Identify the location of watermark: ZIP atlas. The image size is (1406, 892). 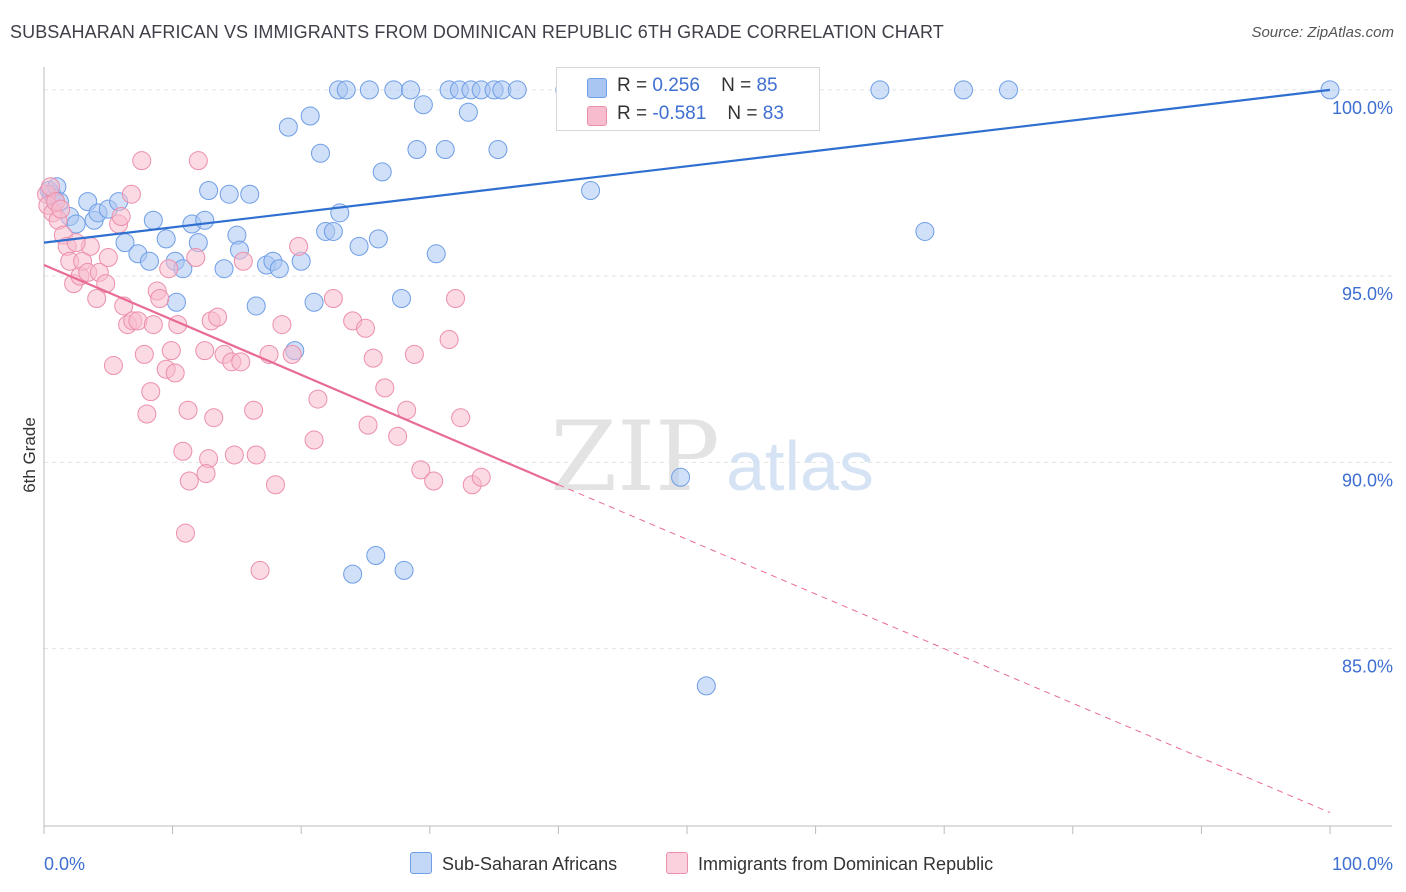
(712, 457).